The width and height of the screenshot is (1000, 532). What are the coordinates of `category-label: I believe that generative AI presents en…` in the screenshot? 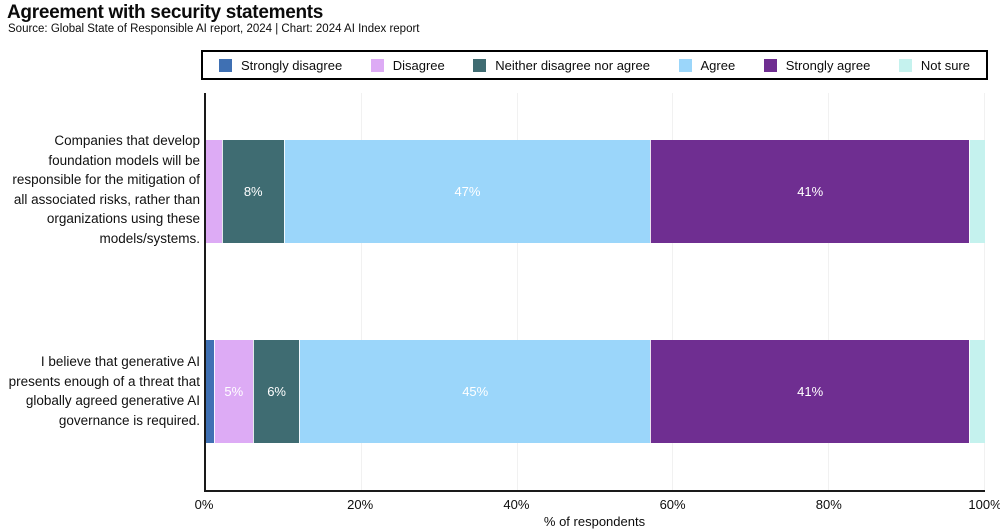 It's located at (104, 391).